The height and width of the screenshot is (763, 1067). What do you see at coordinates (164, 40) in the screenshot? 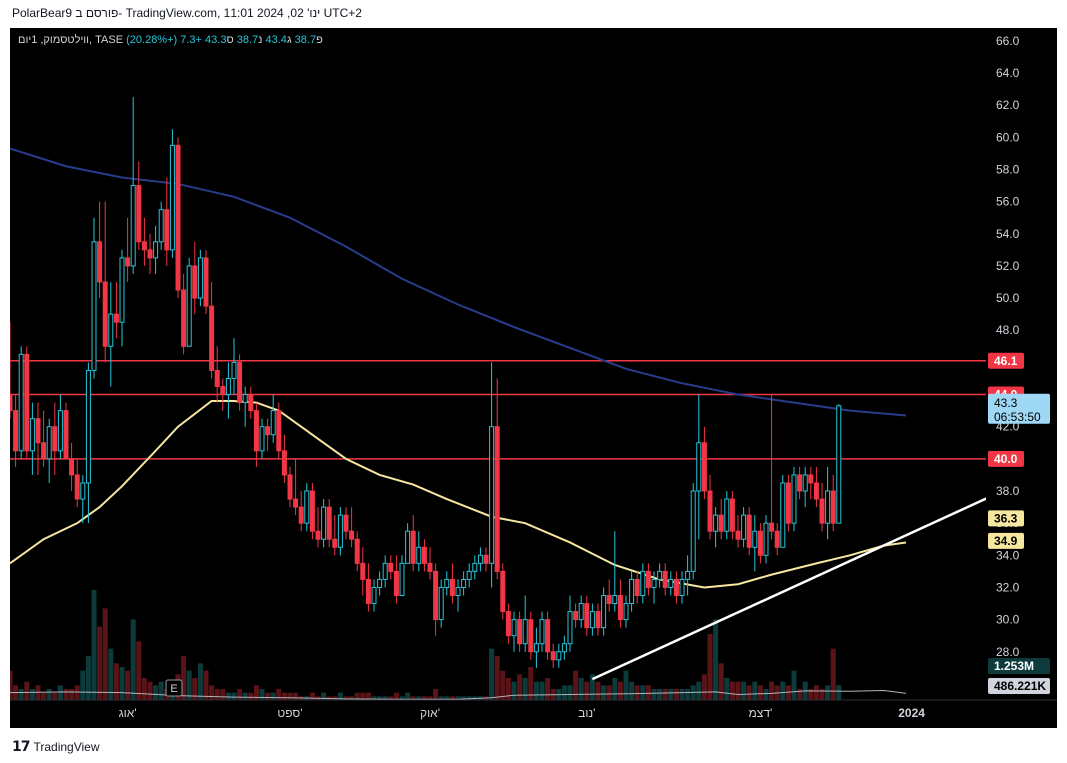
I see `legend-change: +7.3 (+20.28%)` at bounding box center [164, 40].